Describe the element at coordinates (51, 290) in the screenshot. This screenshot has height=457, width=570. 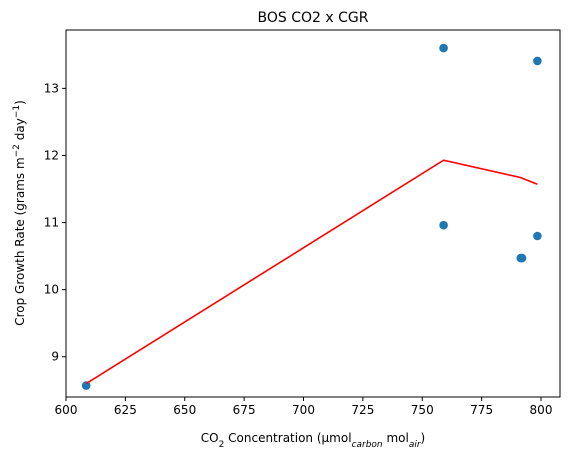
I see `y-tick-label: 10` at that location.